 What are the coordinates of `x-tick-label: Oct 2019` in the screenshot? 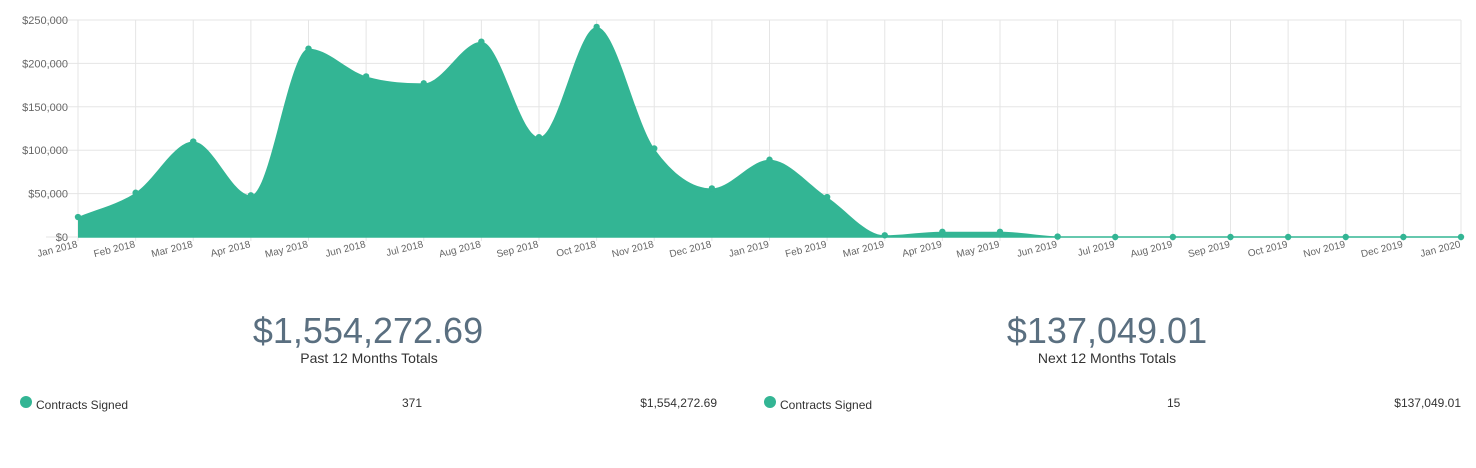 It's located at (1268, 249).